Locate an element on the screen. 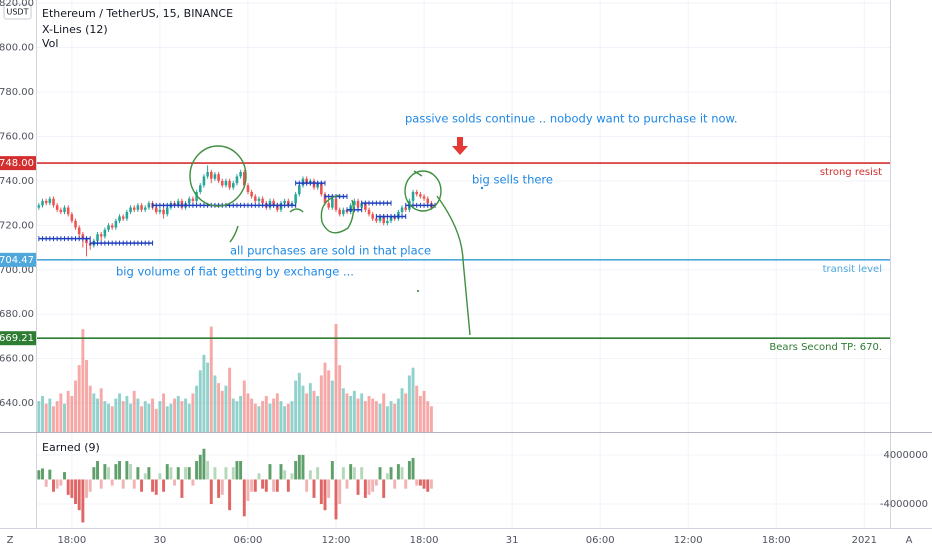 The width and height of the screenshot is (932, 550). y-tick-label: 760.00 is located at coordinates (17, 136).